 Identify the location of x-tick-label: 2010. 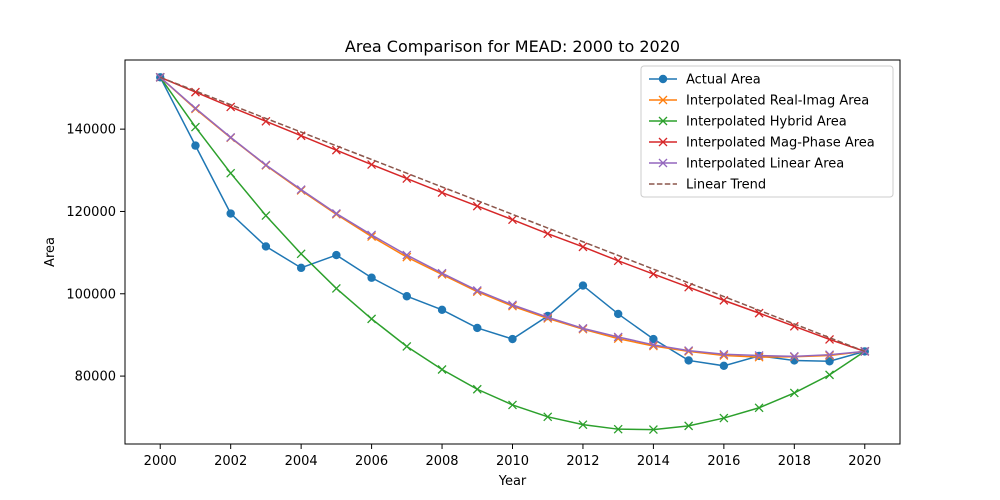
(512, 461).